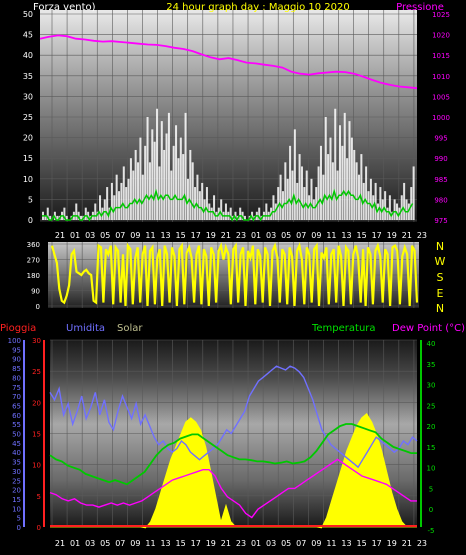  What do you see at coordinates (362, 235) in the screenshot?
I see `x-tick-label: 15` at bounding box center [362, 235].